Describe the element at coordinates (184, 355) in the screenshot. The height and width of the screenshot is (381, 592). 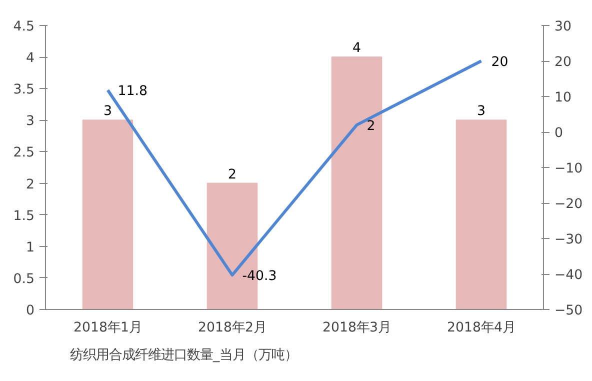
I see `text: 纺织用合成纤维进口数量_当月（万吨）` at that location.